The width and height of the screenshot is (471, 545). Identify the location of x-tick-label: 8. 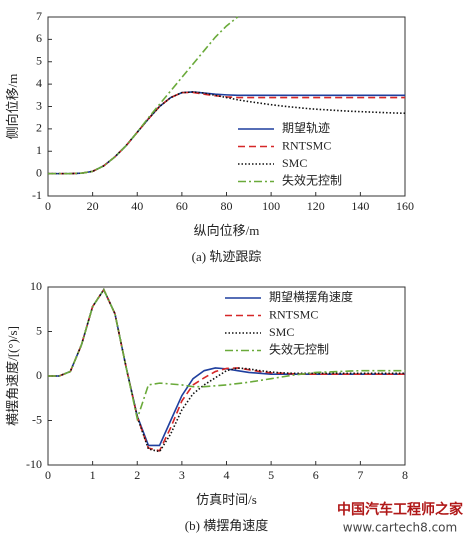
(405, 475).